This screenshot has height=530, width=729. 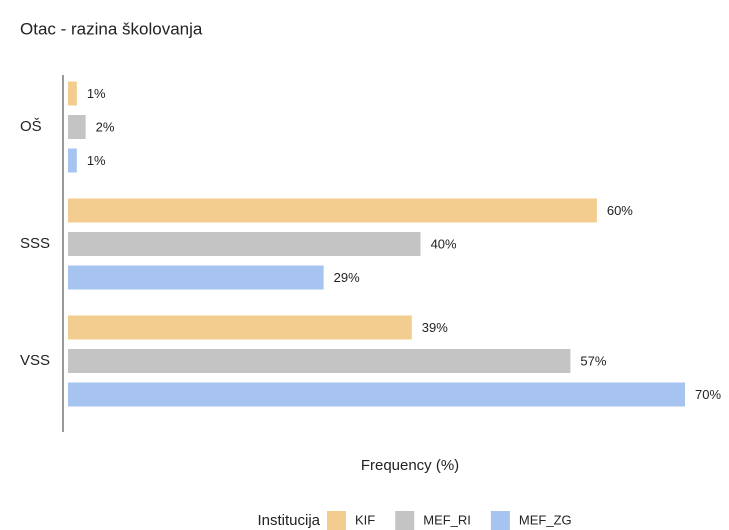 I want to click on legend-label: KIF, so click(x=365, y=519).